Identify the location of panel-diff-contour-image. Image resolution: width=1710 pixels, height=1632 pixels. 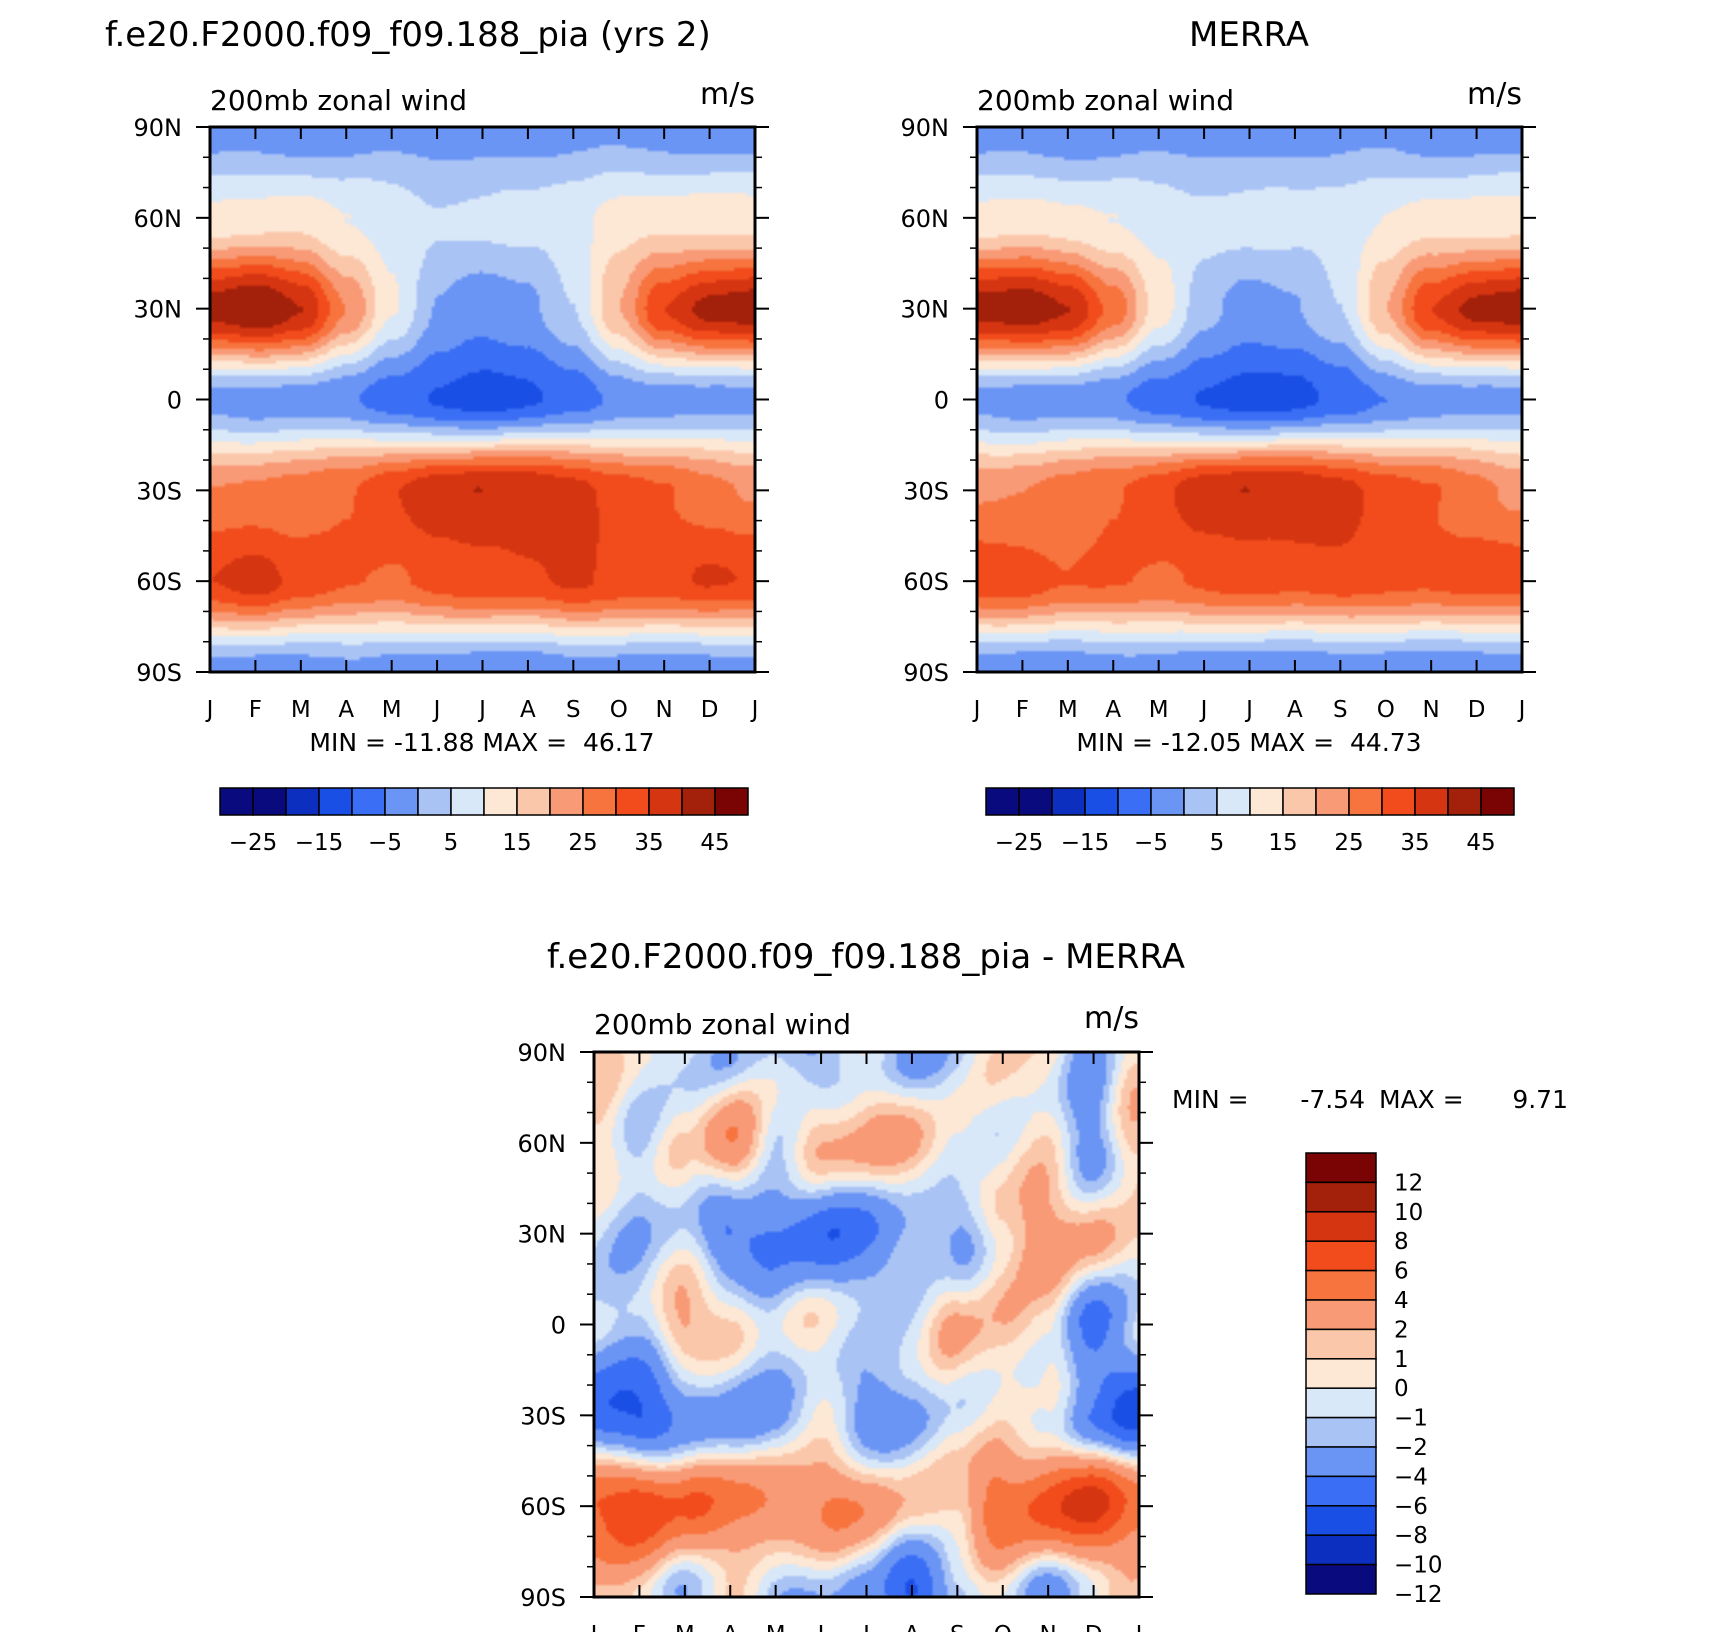
(866, 1324).